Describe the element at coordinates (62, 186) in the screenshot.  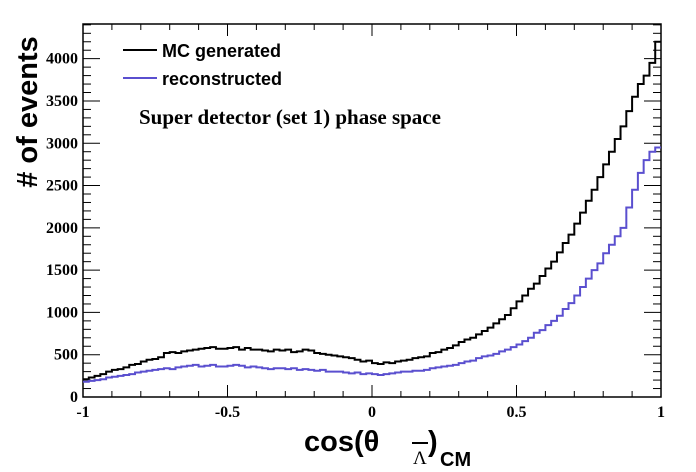
I see `y-tick-label: 2500` at that location.